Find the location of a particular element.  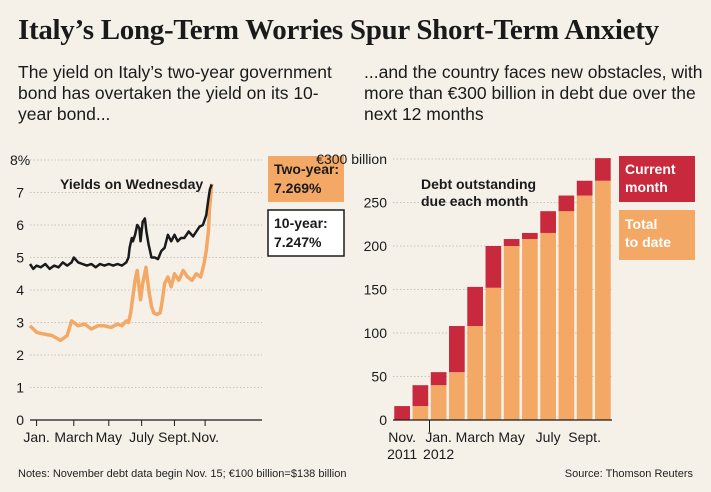

bar-xtick-label: 2011 is located at coordinates (402, 454).